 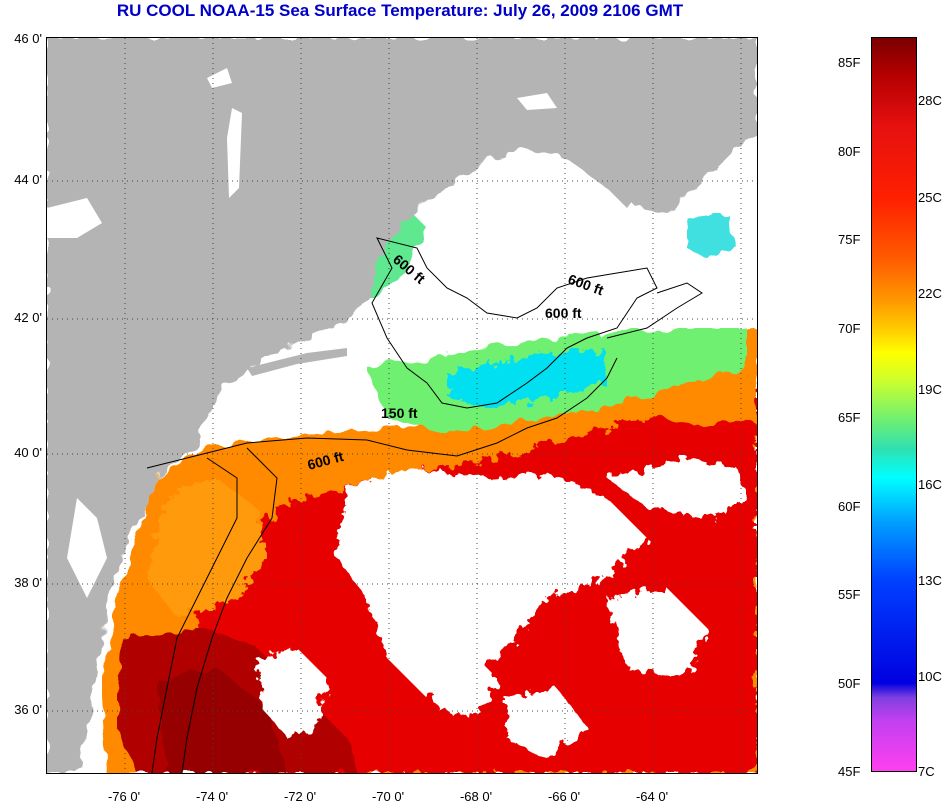 I want to click on colorbar-f-label: 45F, so click(x=849, y=771).